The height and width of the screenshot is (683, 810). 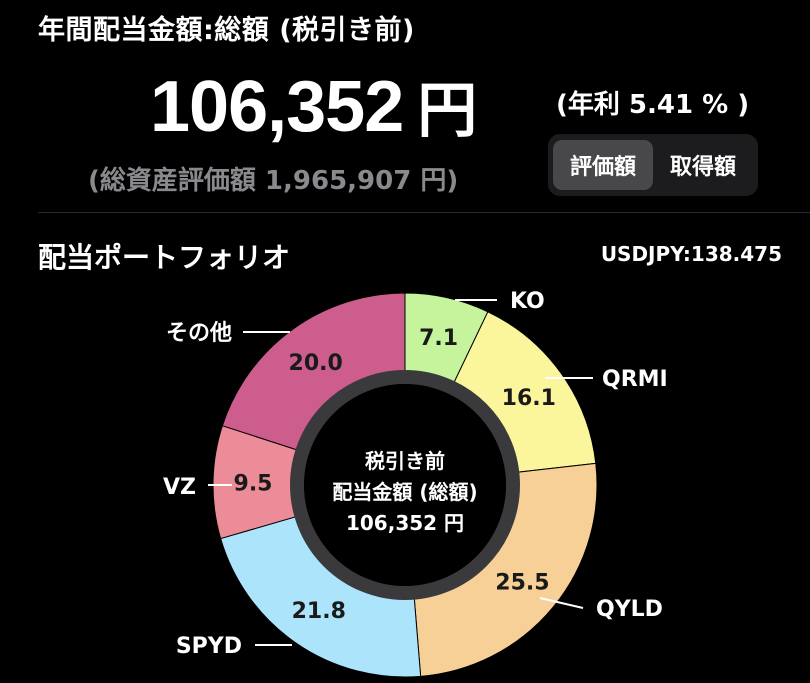 I want to click on donut-hole, so click(x=405, y=485).